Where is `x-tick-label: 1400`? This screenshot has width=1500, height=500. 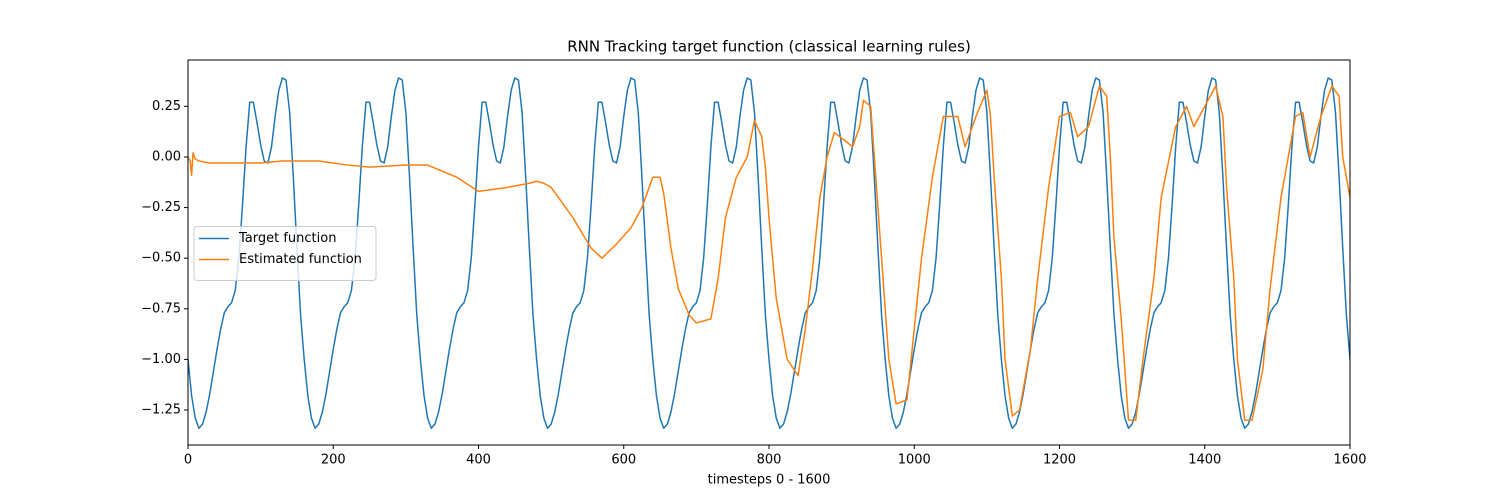 x-tick-label: 1400 is located at coordinates (1204, 460).